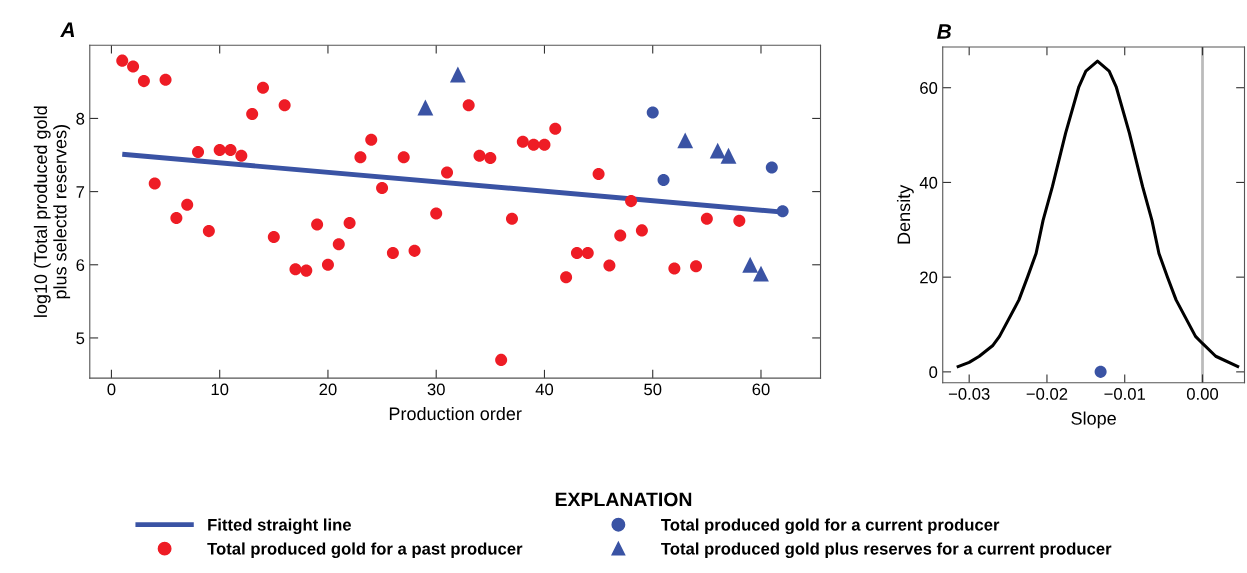  What do you see at coordinates (220, 389) in the screenshot?
I see `x-tick-label: 10` at bounding box center [220, 389].